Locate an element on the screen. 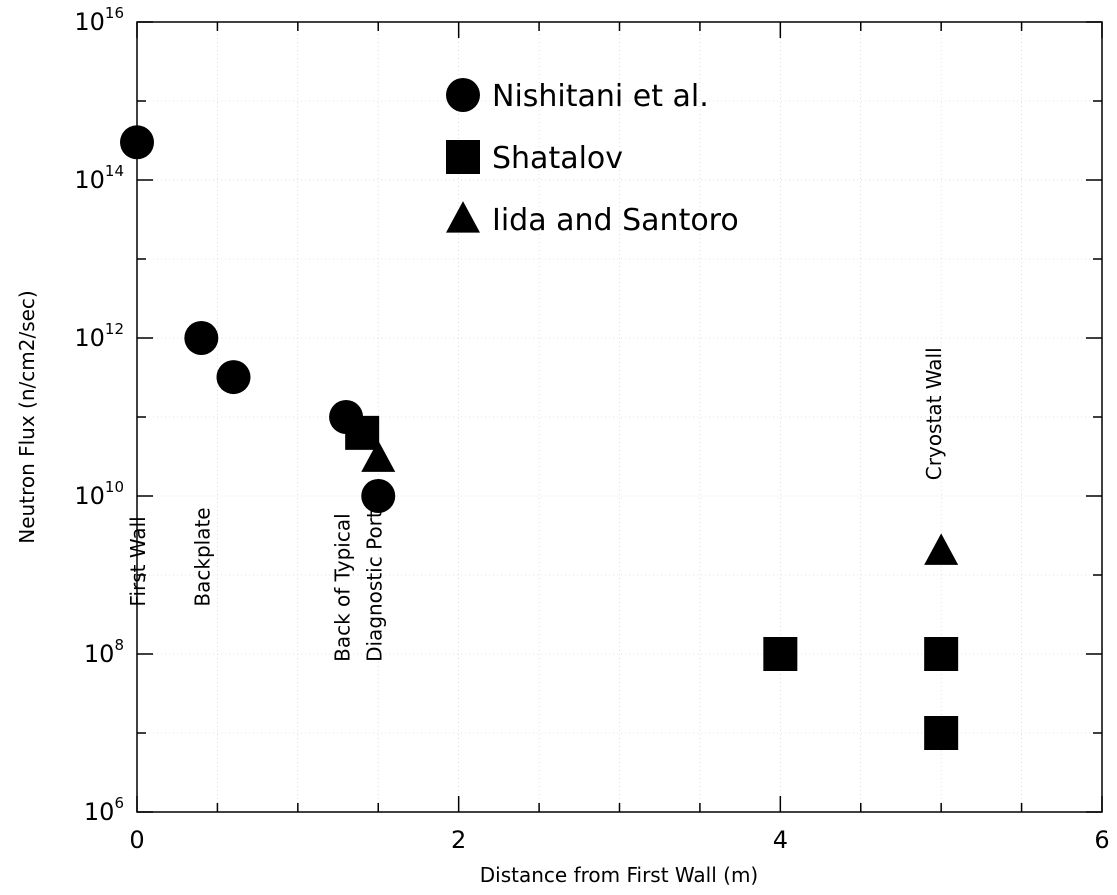 The height and width of the screenshot is (895, 1117). legend-label: Nishitani et al. is located at coordinates (600, 96).